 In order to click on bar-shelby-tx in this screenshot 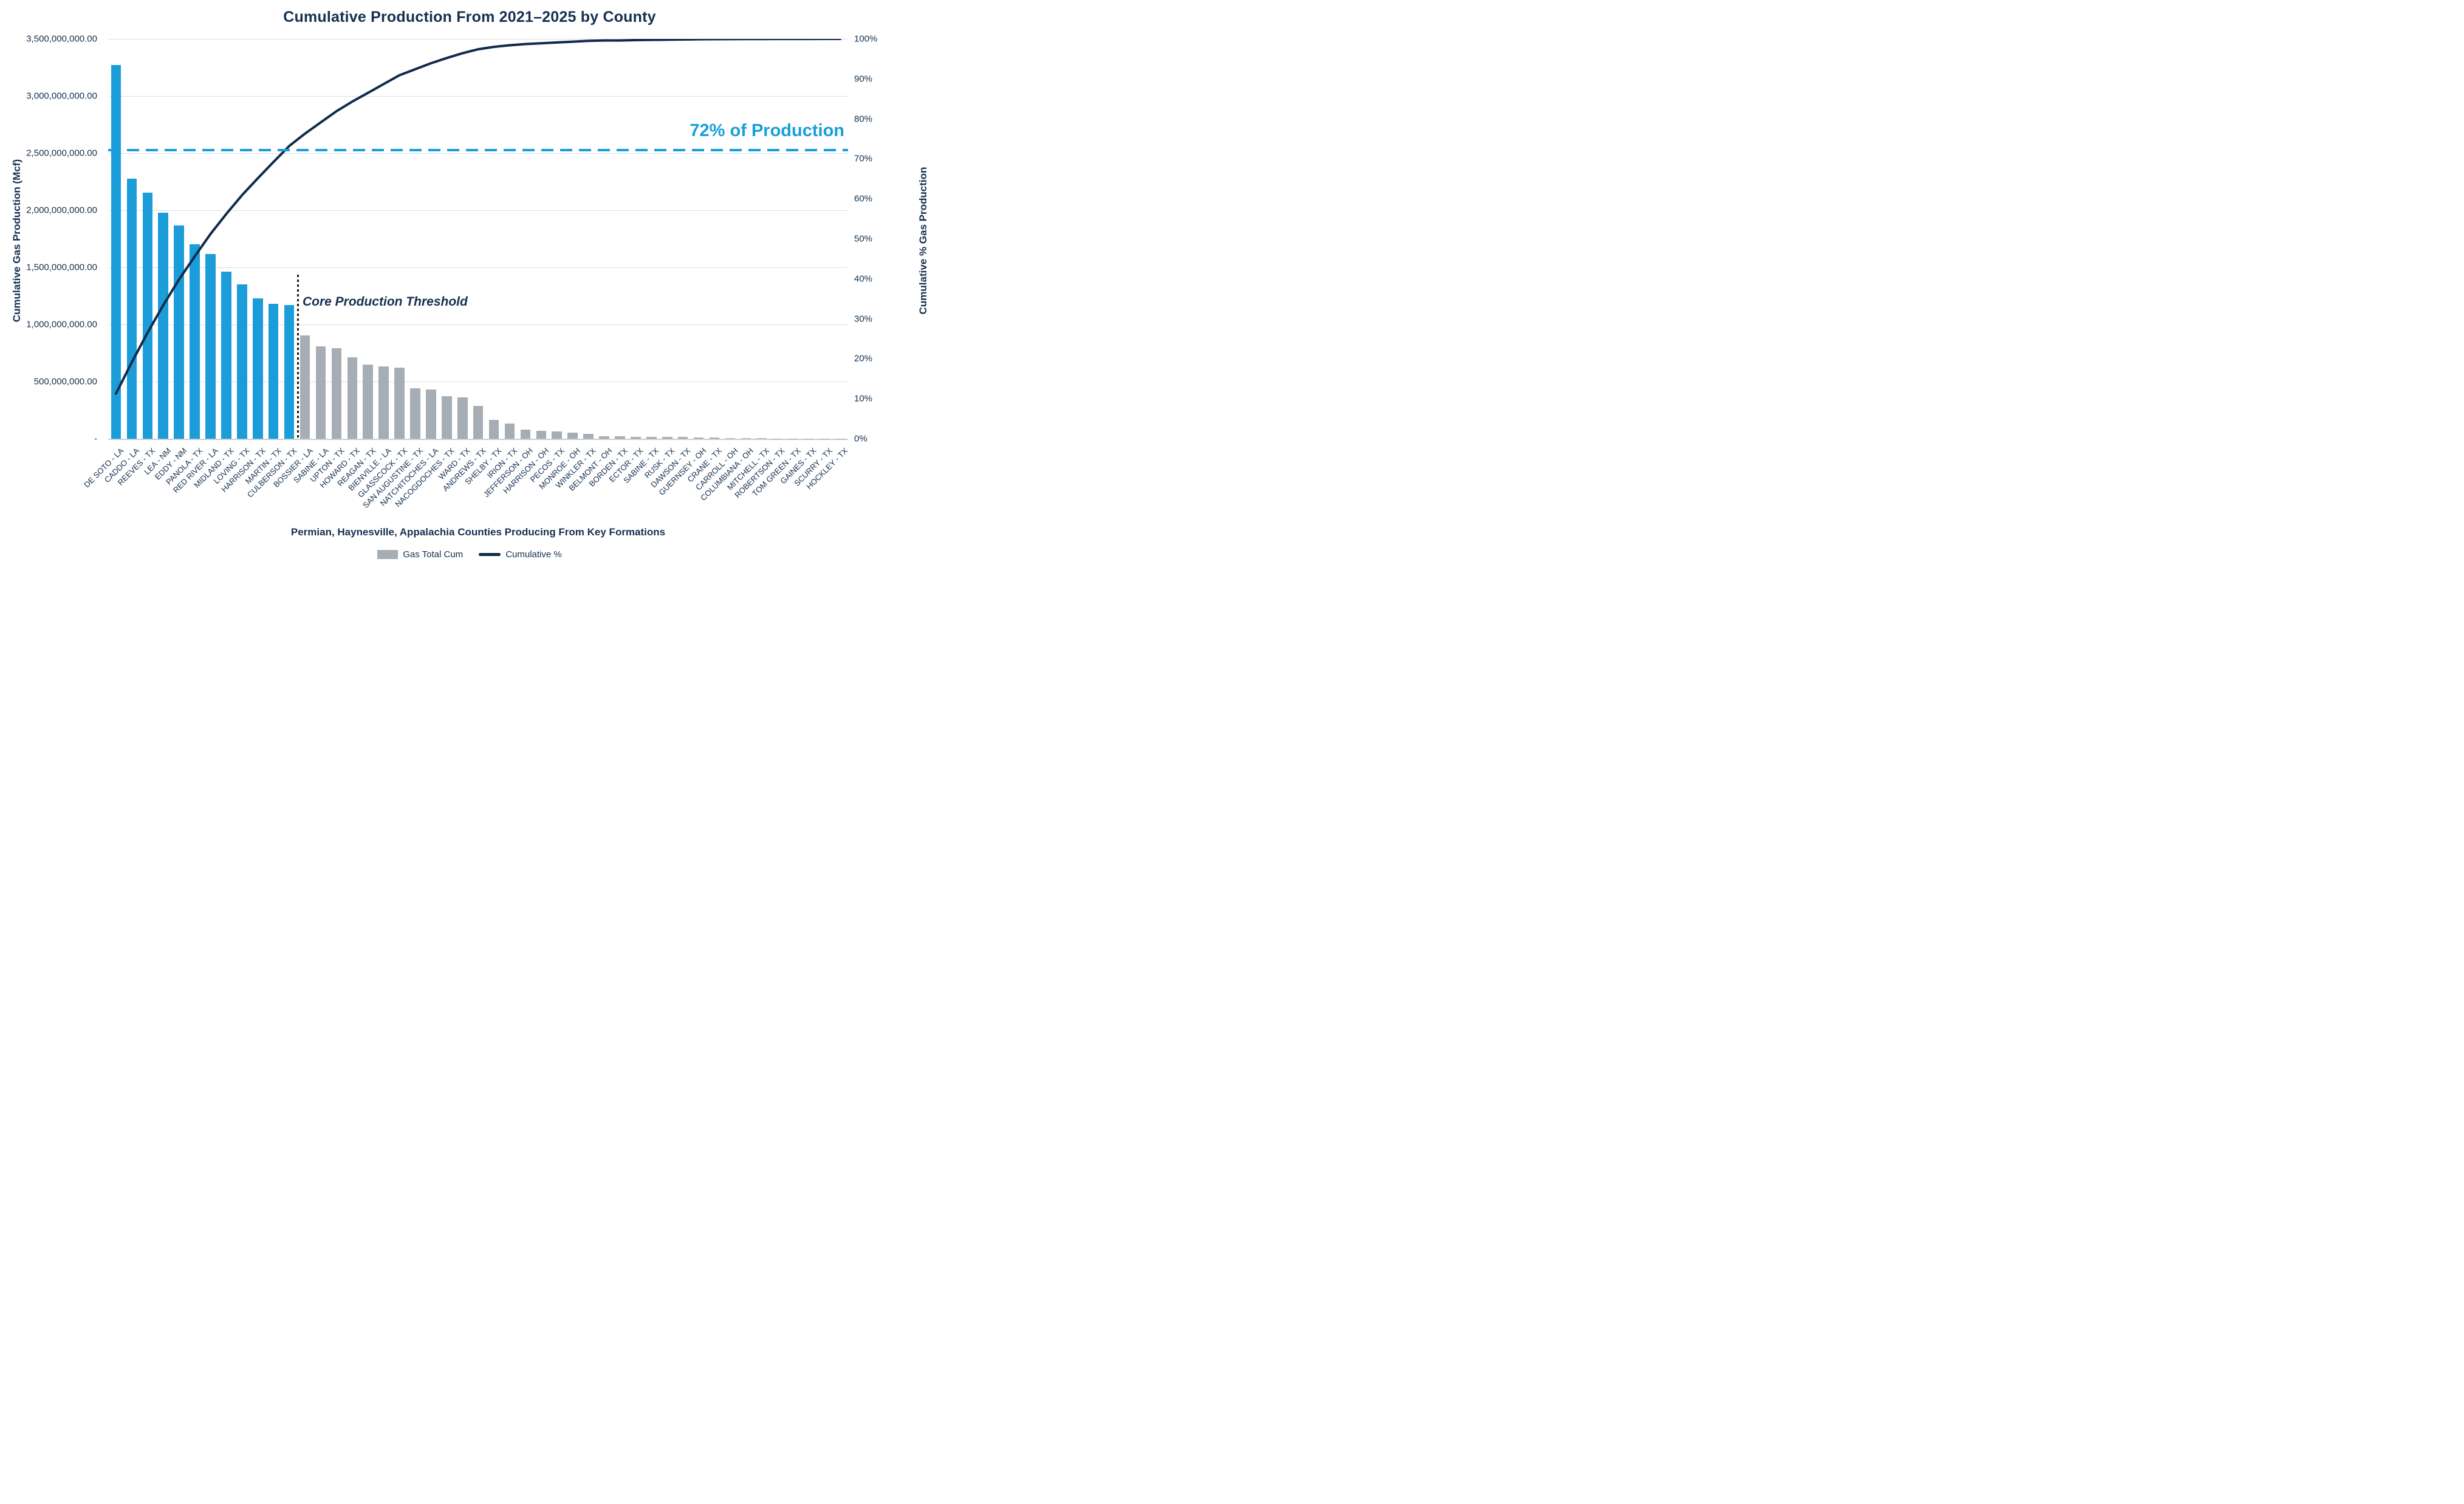, I will do `click(493, 429)`.